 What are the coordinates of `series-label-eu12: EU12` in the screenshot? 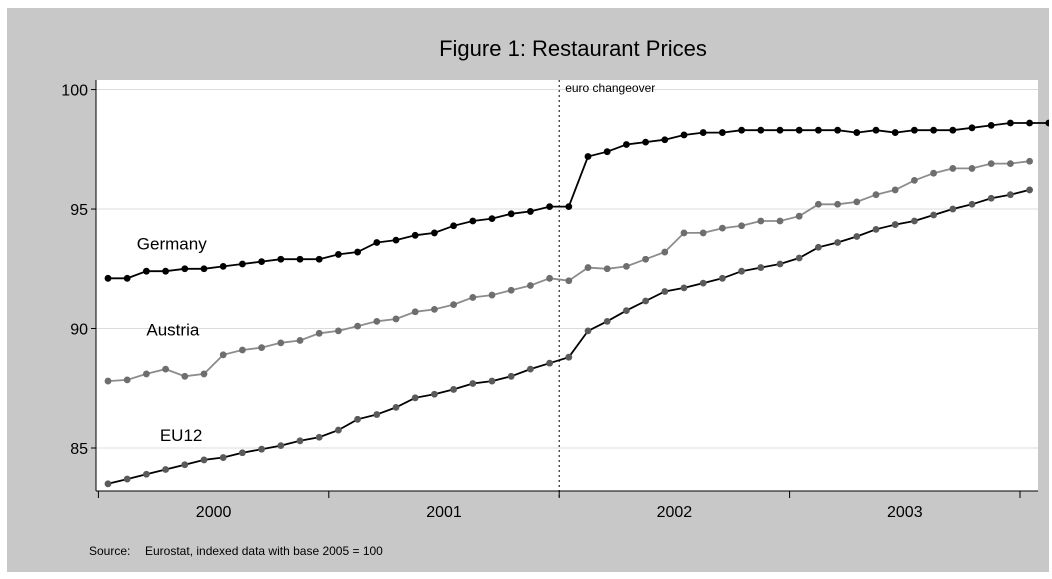 It's located at (181, 435).